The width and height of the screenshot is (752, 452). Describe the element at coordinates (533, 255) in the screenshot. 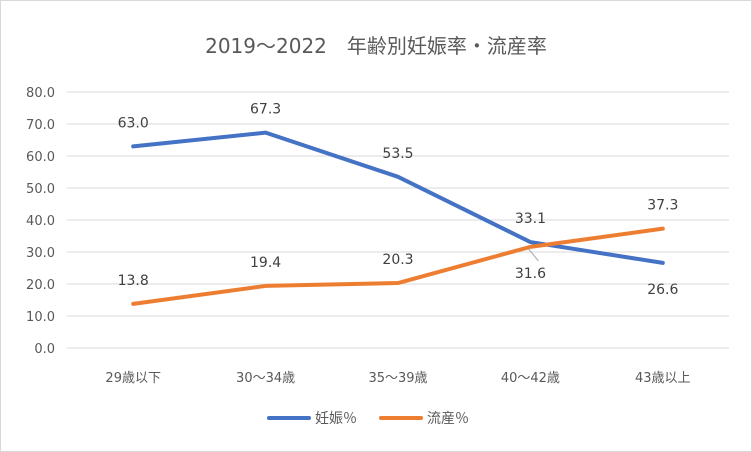

I see `leader-line` at that location.